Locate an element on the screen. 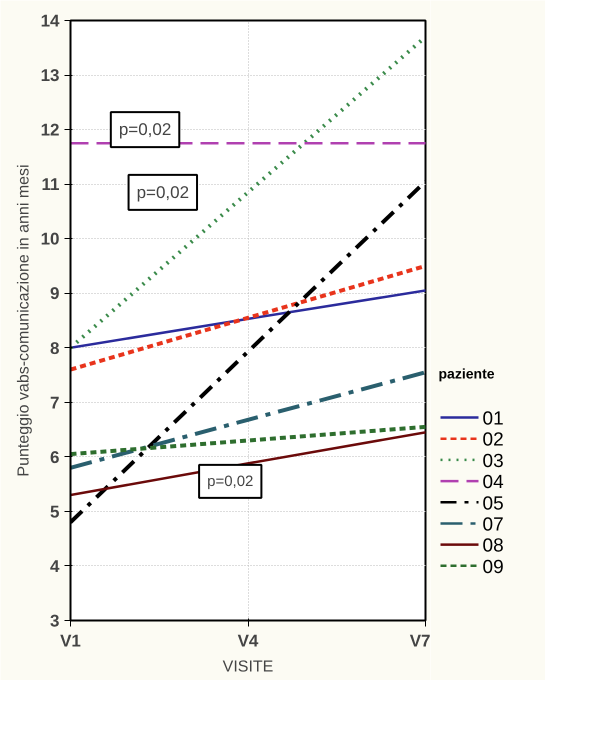 This screenshot has height=738, width=597. legend-title: paziente is located at coordinates (466, 373).